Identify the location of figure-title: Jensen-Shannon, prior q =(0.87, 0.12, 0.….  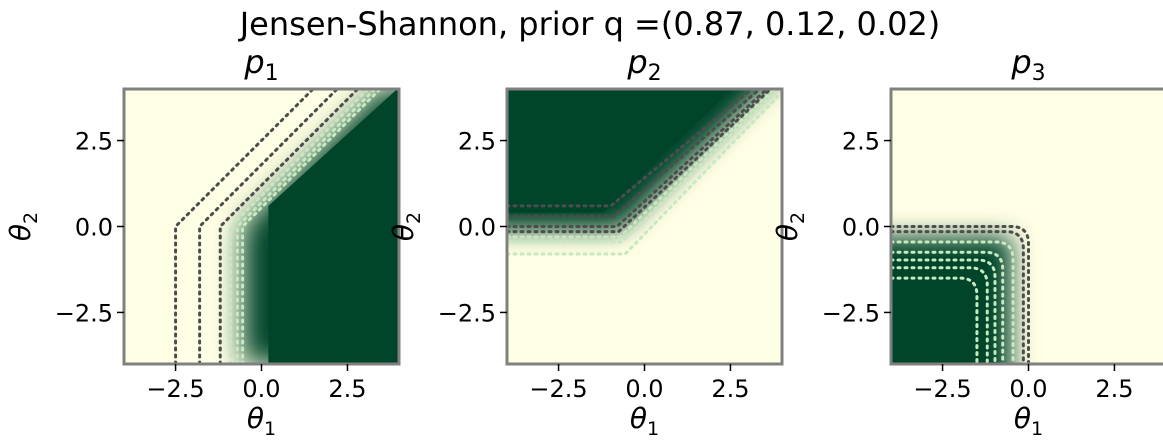
(589, 24).